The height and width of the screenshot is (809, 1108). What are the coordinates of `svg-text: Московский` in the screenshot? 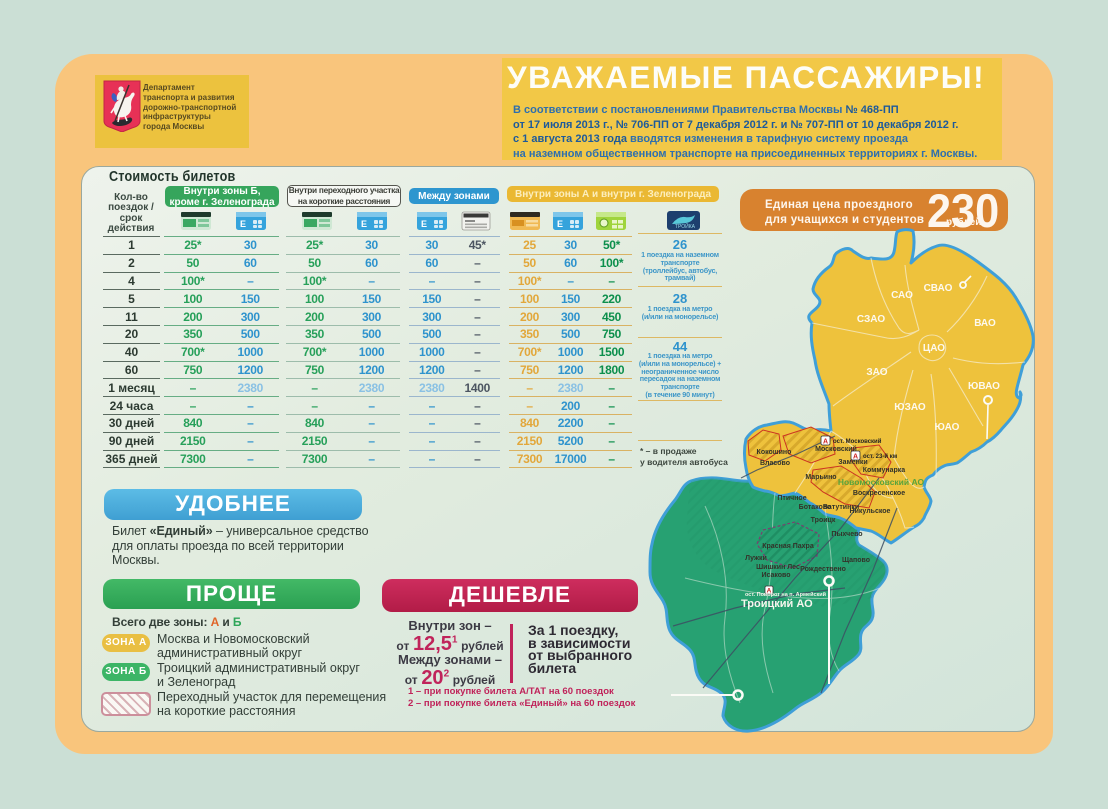 It's located at (836, 449).